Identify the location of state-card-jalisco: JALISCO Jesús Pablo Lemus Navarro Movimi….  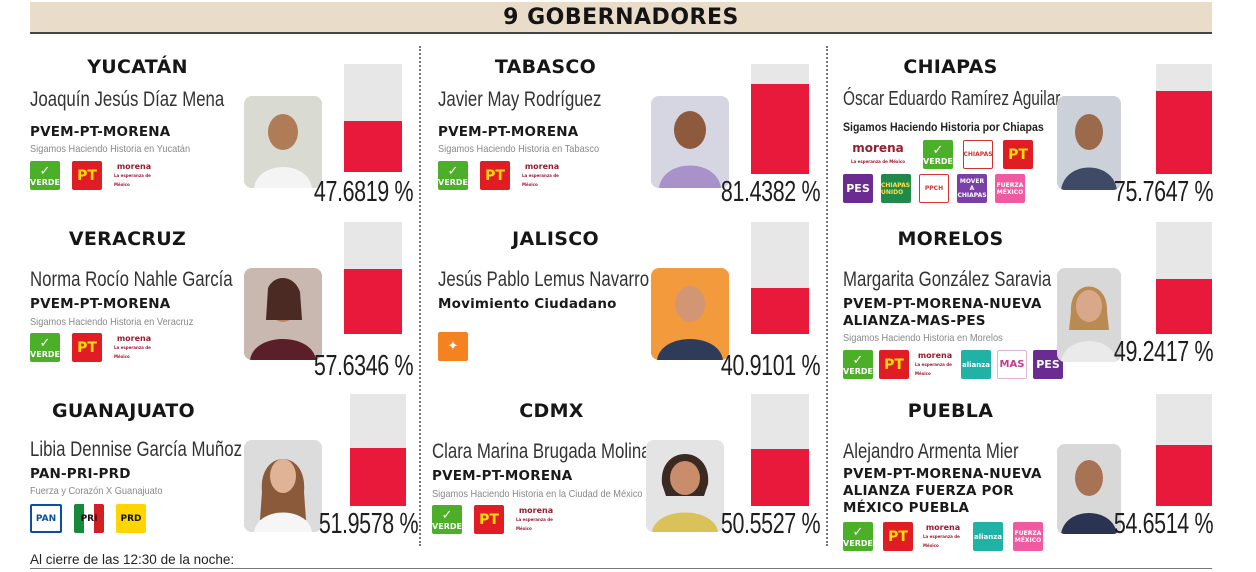
(629, 306).